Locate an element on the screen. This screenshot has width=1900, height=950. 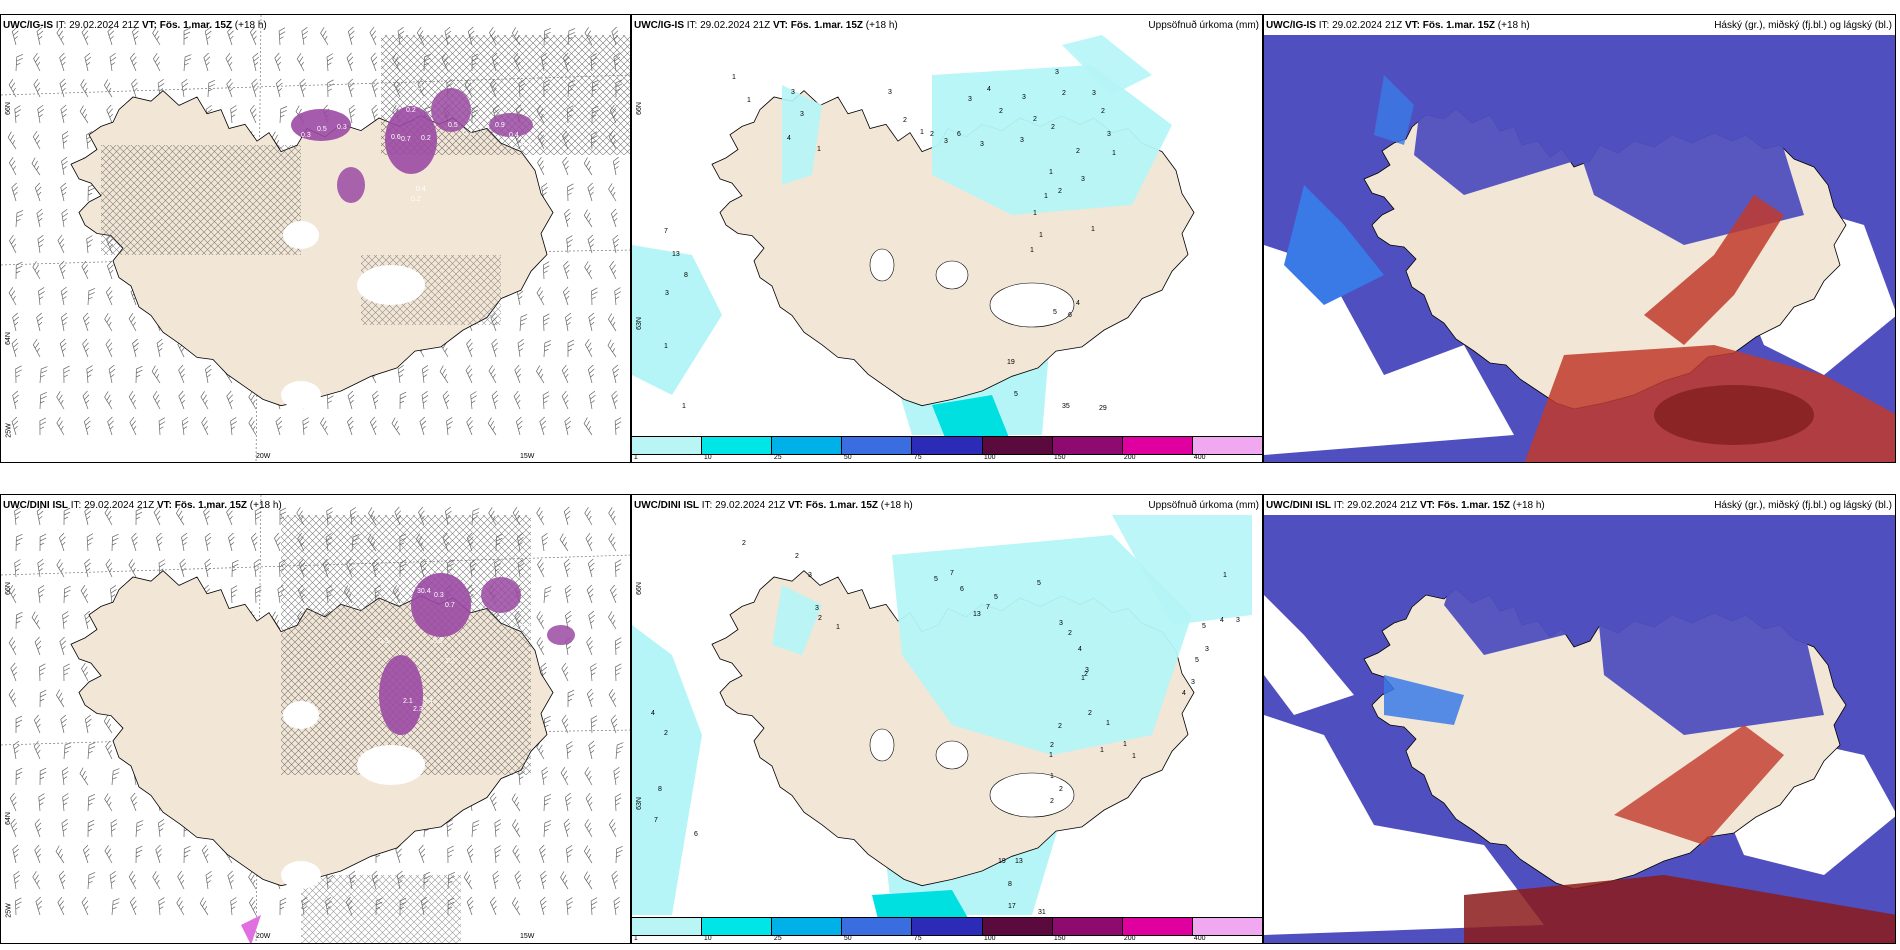
lon-label: 20W is located at coordinates (263, 936).